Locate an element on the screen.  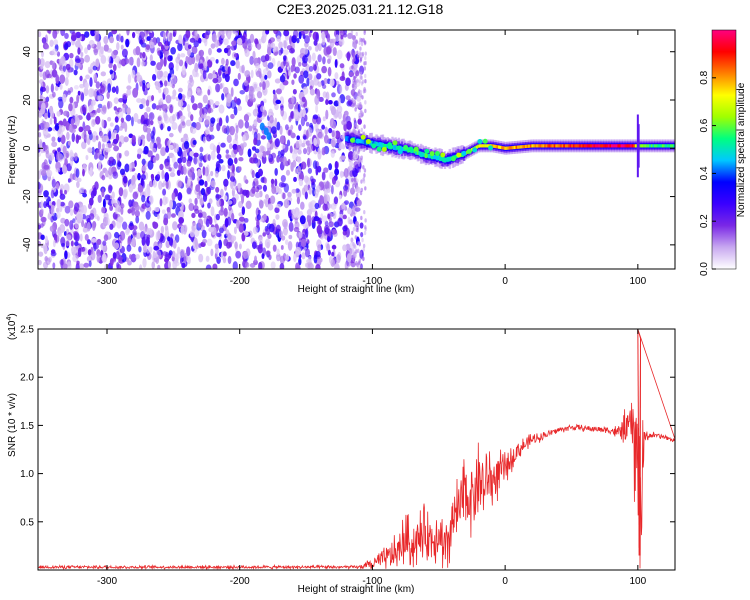
snr-xlabel: Height of straight line (km) is located at coordinates (356, 589).